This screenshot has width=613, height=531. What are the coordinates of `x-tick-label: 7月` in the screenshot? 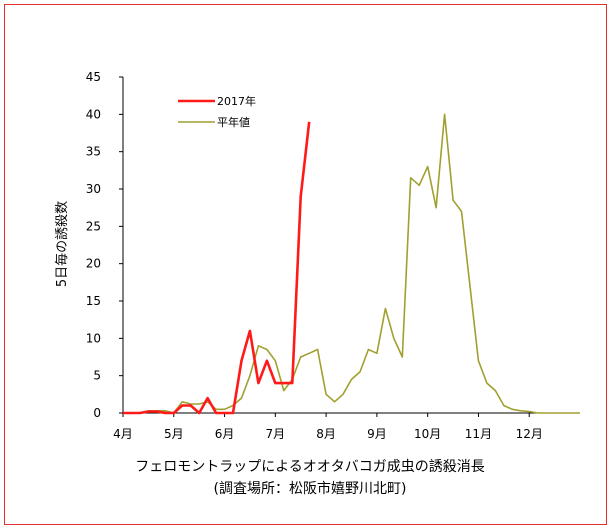 It's located at (276, 434).